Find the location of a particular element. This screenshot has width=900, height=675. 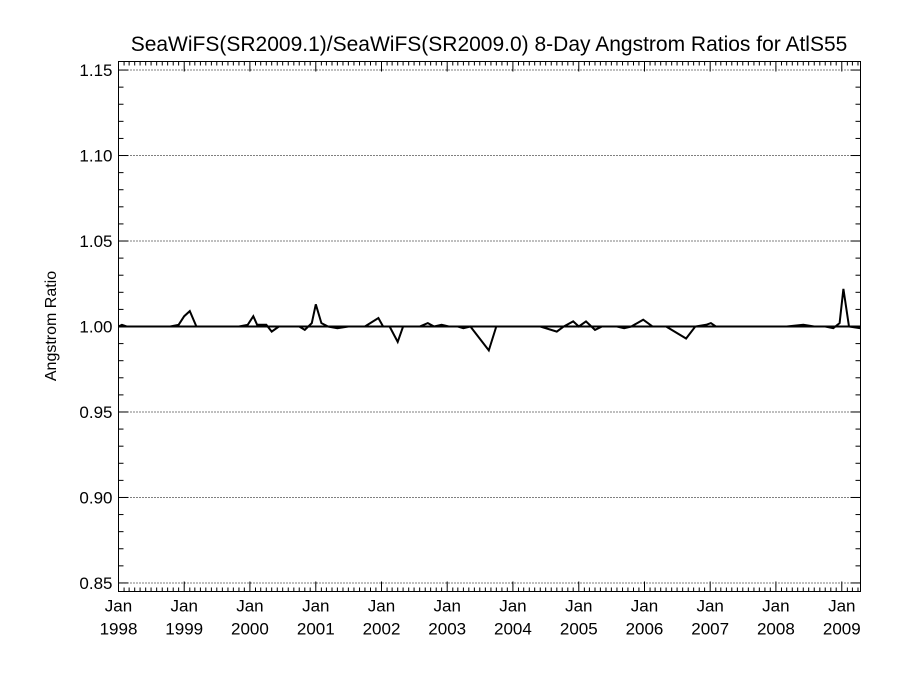

y-tick-label: 0.90 is located at coordinates (95, 497).